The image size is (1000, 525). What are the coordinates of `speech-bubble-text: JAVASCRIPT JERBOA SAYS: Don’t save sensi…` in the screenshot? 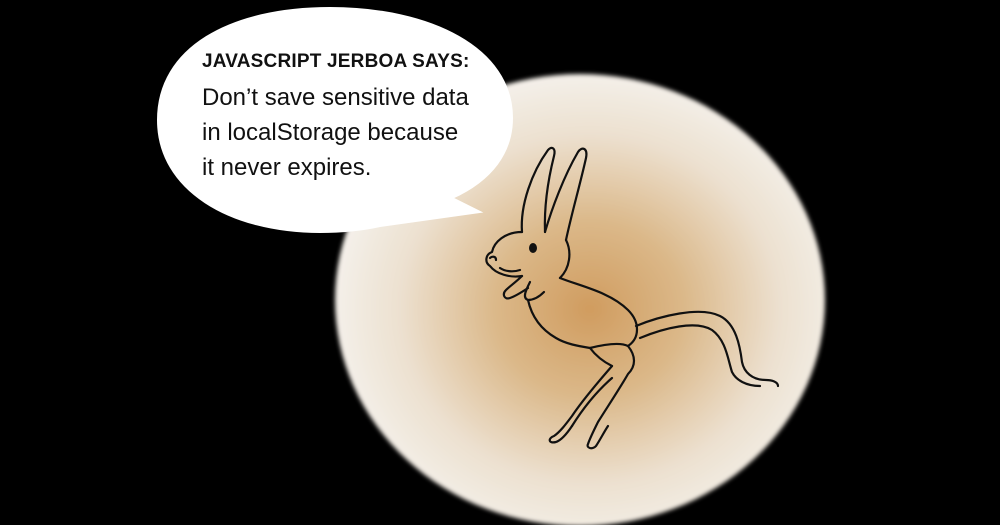 It's located at (352, 117).